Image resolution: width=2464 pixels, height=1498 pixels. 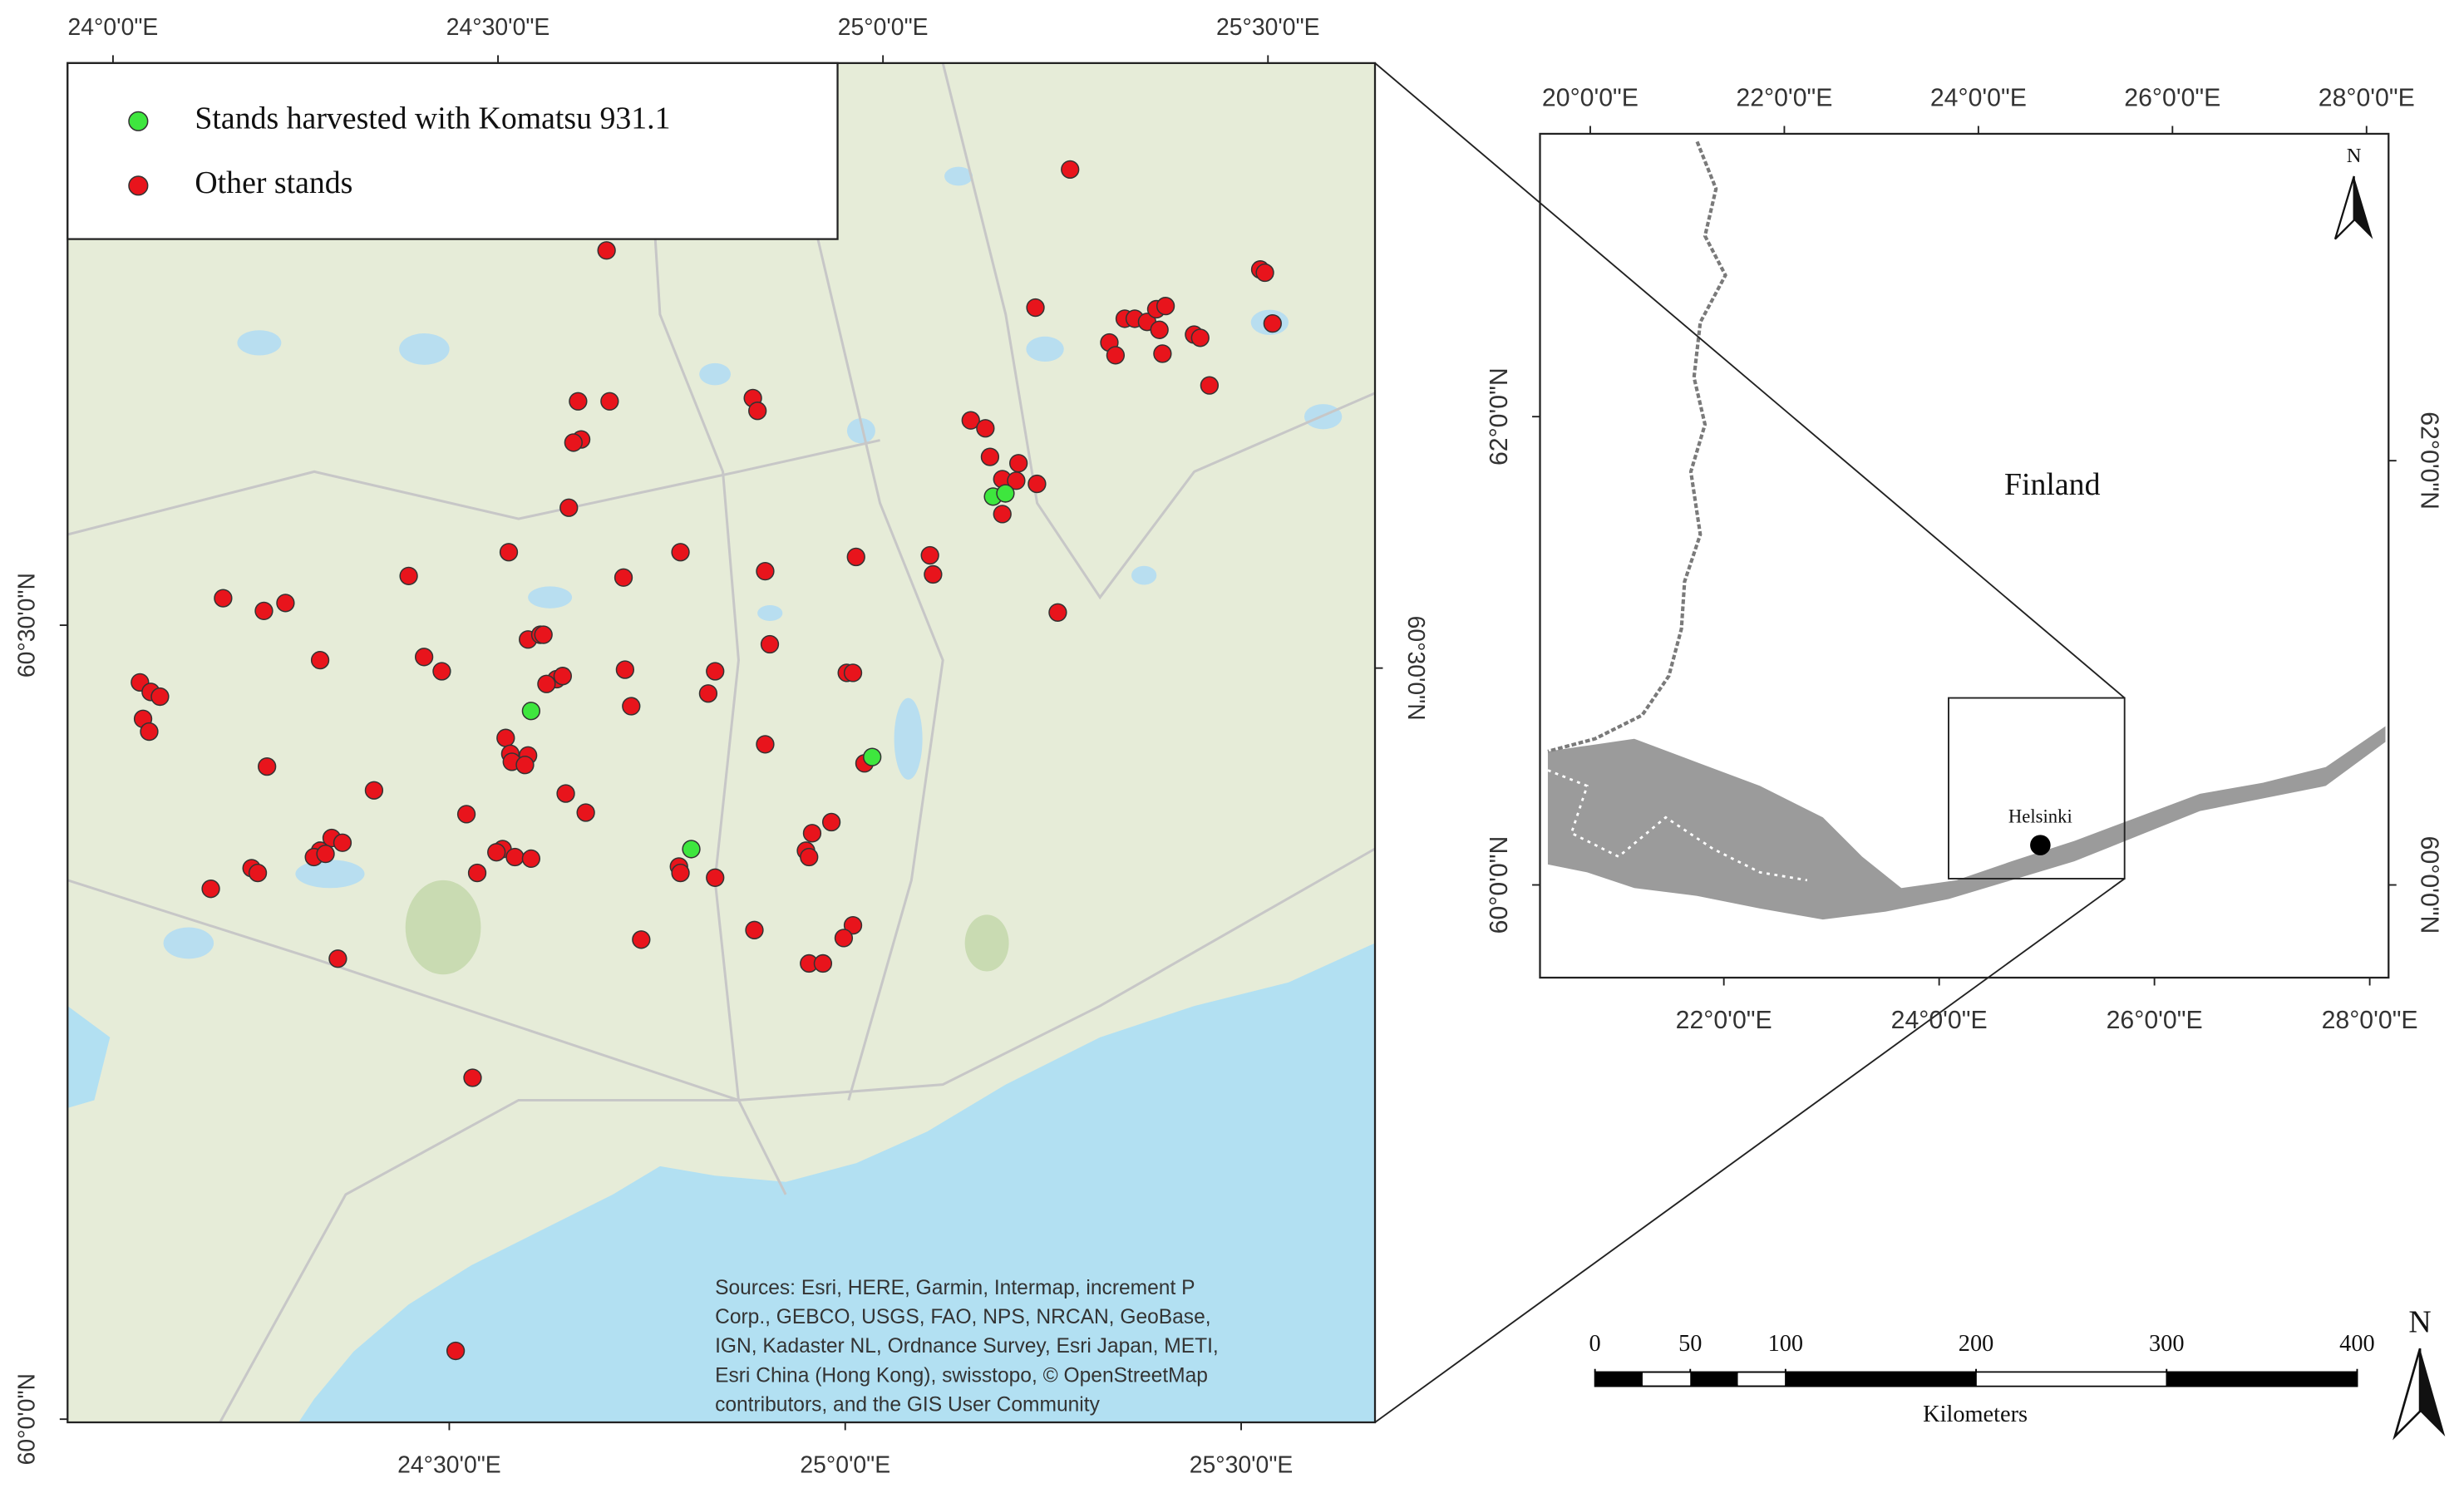 What do you see at coordinates (1415, 669) in the screenshot?
I see `y-tick-label: 60°30'0"N` at bounding box center [1415, 669].